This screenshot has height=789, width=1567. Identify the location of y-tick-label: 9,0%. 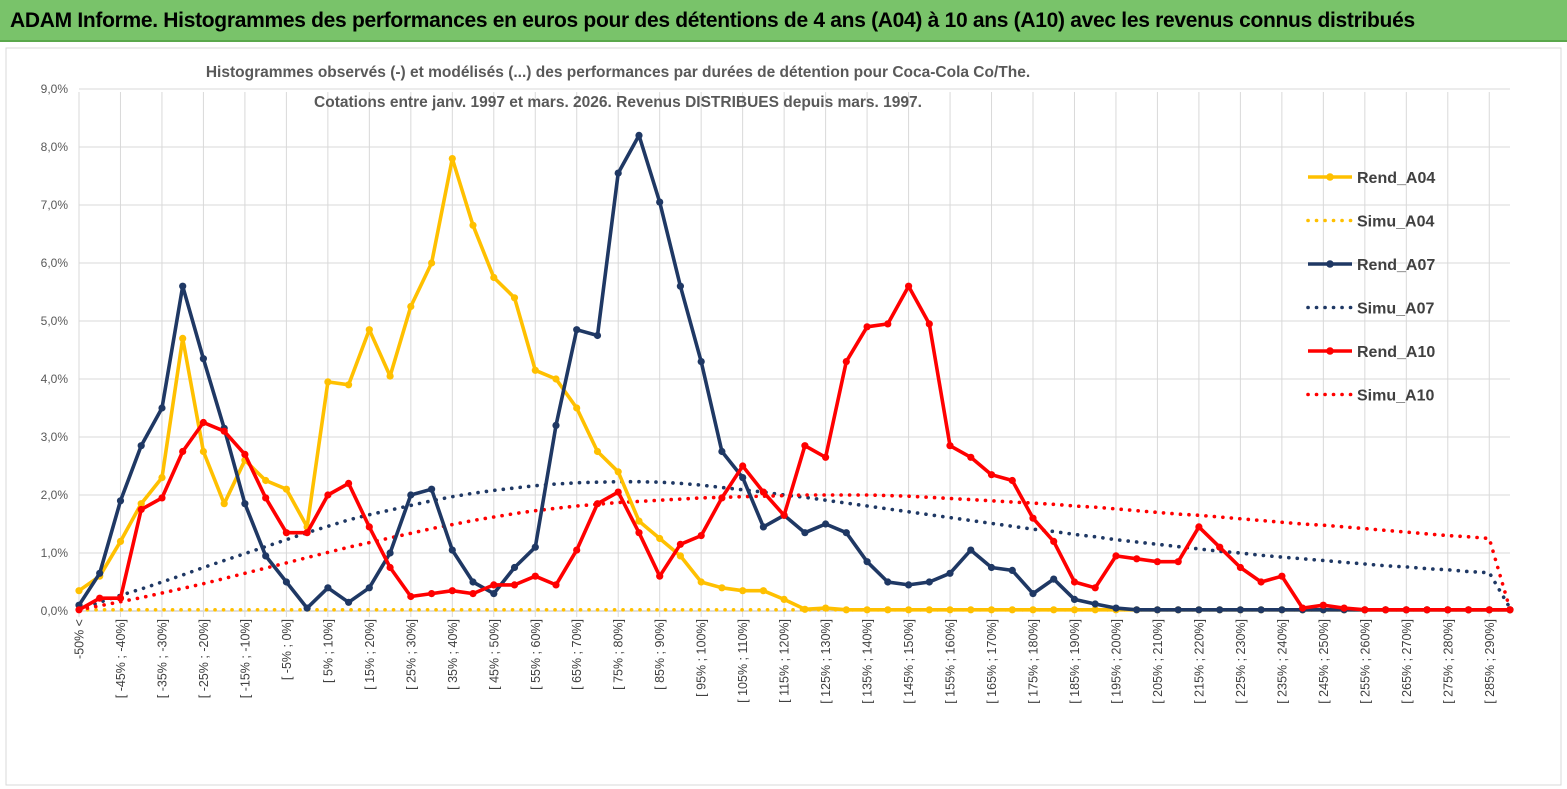
(55, 89).